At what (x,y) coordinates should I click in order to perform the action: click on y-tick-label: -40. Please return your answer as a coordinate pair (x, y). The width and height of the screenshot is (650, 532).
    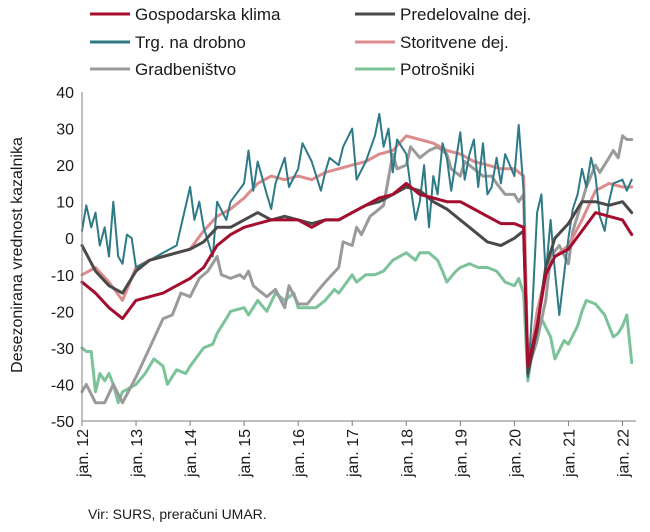
    Looking at the image, I should click on (62, 385).